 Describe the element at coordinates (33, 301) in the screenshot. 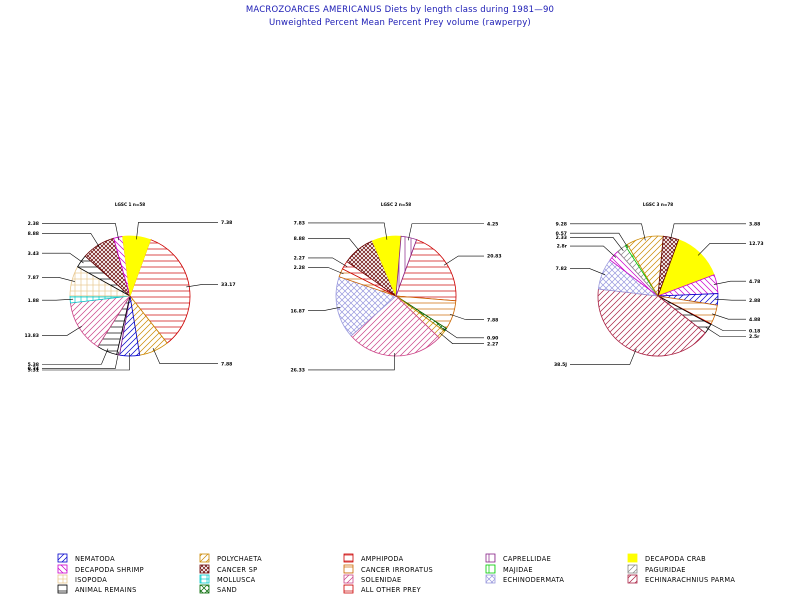

I see `slice-value-label: 1.88` at that location.